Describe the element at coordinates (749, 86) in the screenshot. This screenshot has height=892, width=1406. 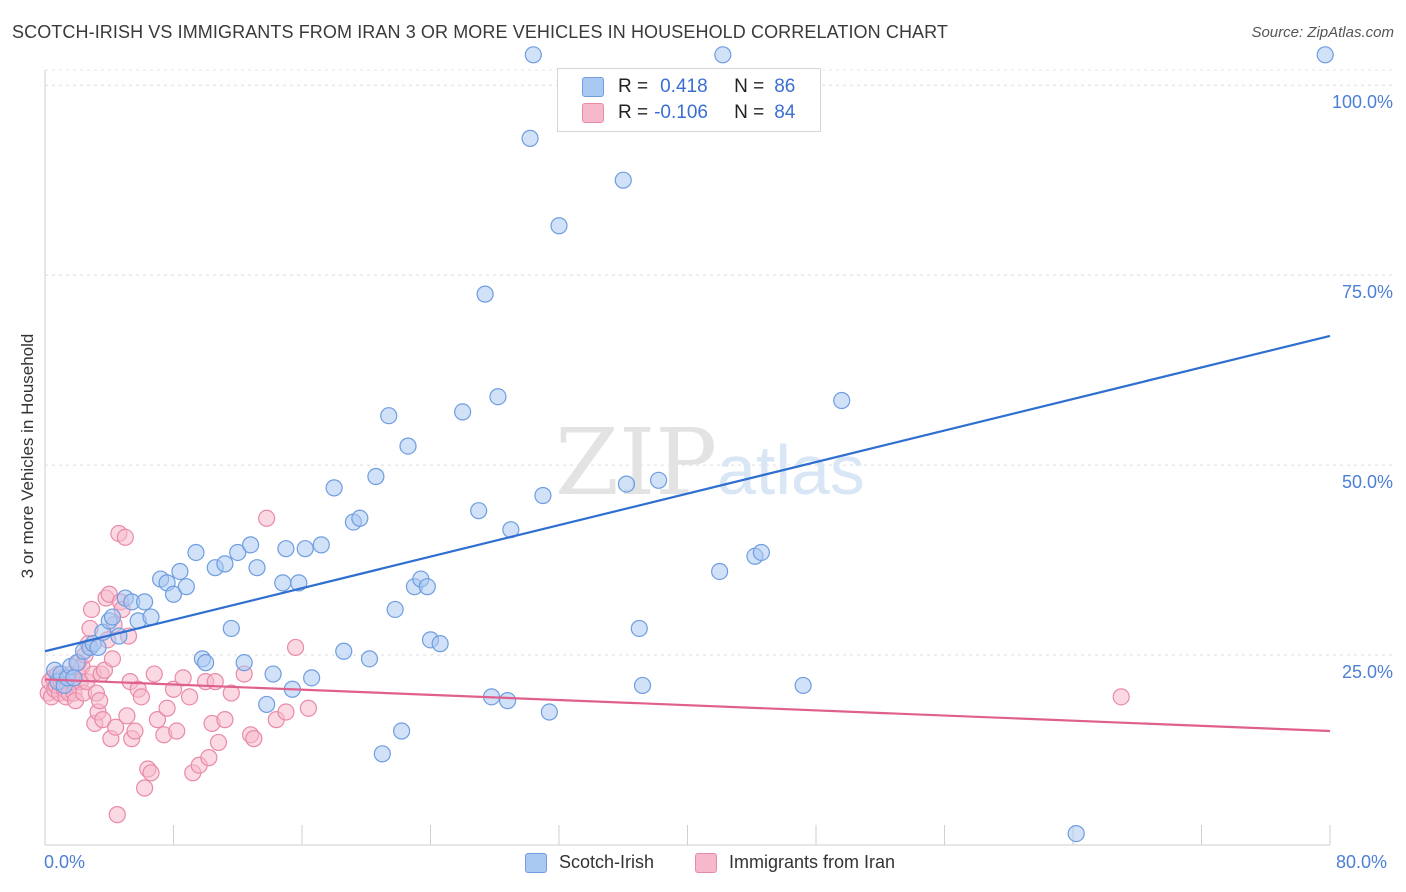
I see `legend-n-label: N =` at that location.